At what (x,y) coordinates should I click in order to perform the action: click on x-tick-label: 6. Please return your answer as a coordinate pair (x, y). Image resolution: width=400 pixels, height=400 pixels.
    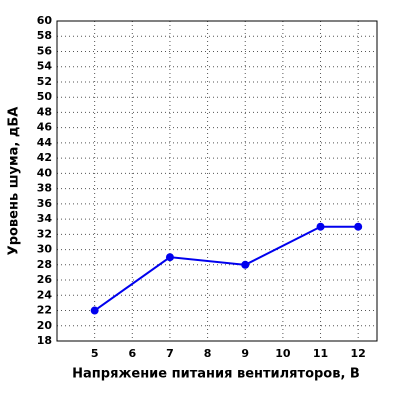
    Looking at the image, I should click on (132, 353).